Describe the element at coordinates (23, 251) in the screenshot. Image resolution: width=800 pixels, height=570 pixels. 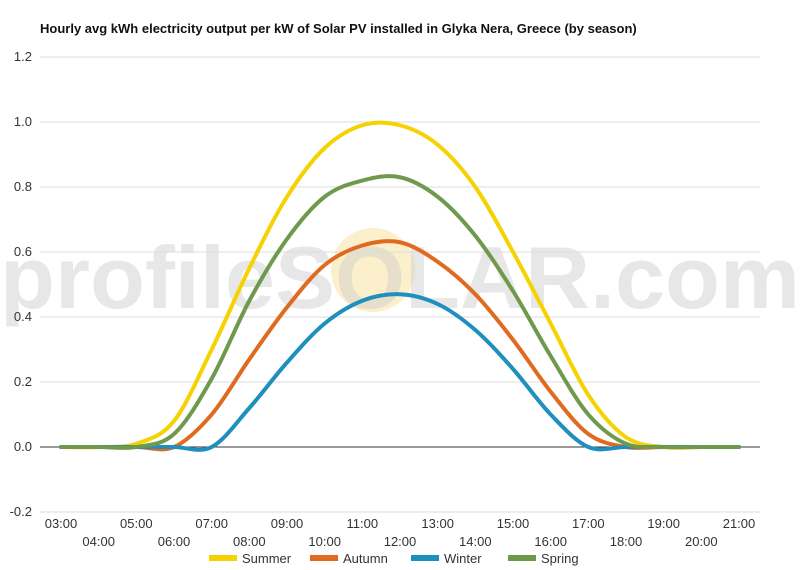
I see `y-tick-label: 0.6` at that location.